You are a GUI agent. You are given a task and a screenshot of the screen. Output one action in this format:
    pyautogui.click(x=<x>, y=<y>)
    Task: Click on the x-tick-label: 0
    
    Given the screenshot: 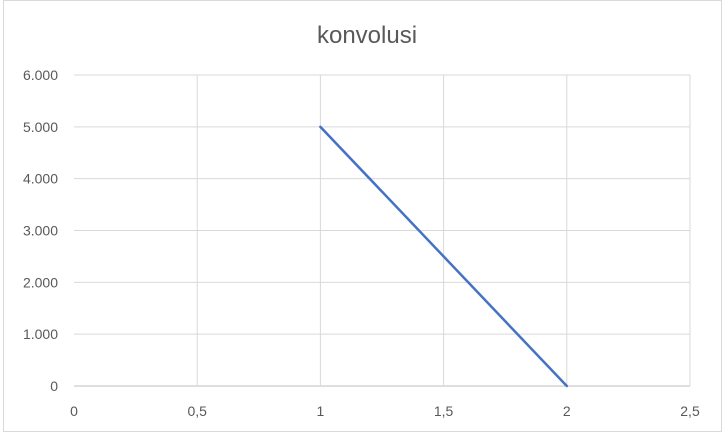 What is the action you would take?
    pyautogui.click(x=74, y=411)
    